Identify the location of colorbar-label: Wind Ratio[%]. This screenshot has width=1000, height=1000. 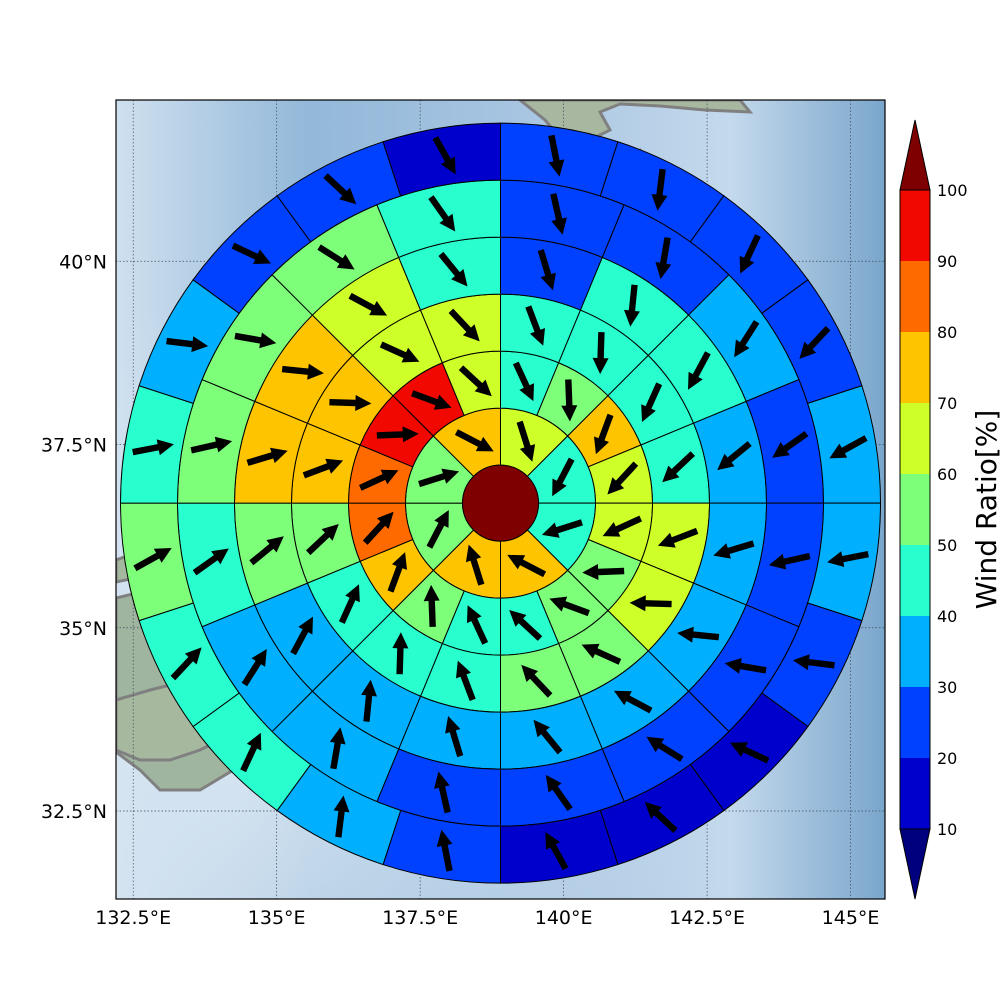
(985, 510).